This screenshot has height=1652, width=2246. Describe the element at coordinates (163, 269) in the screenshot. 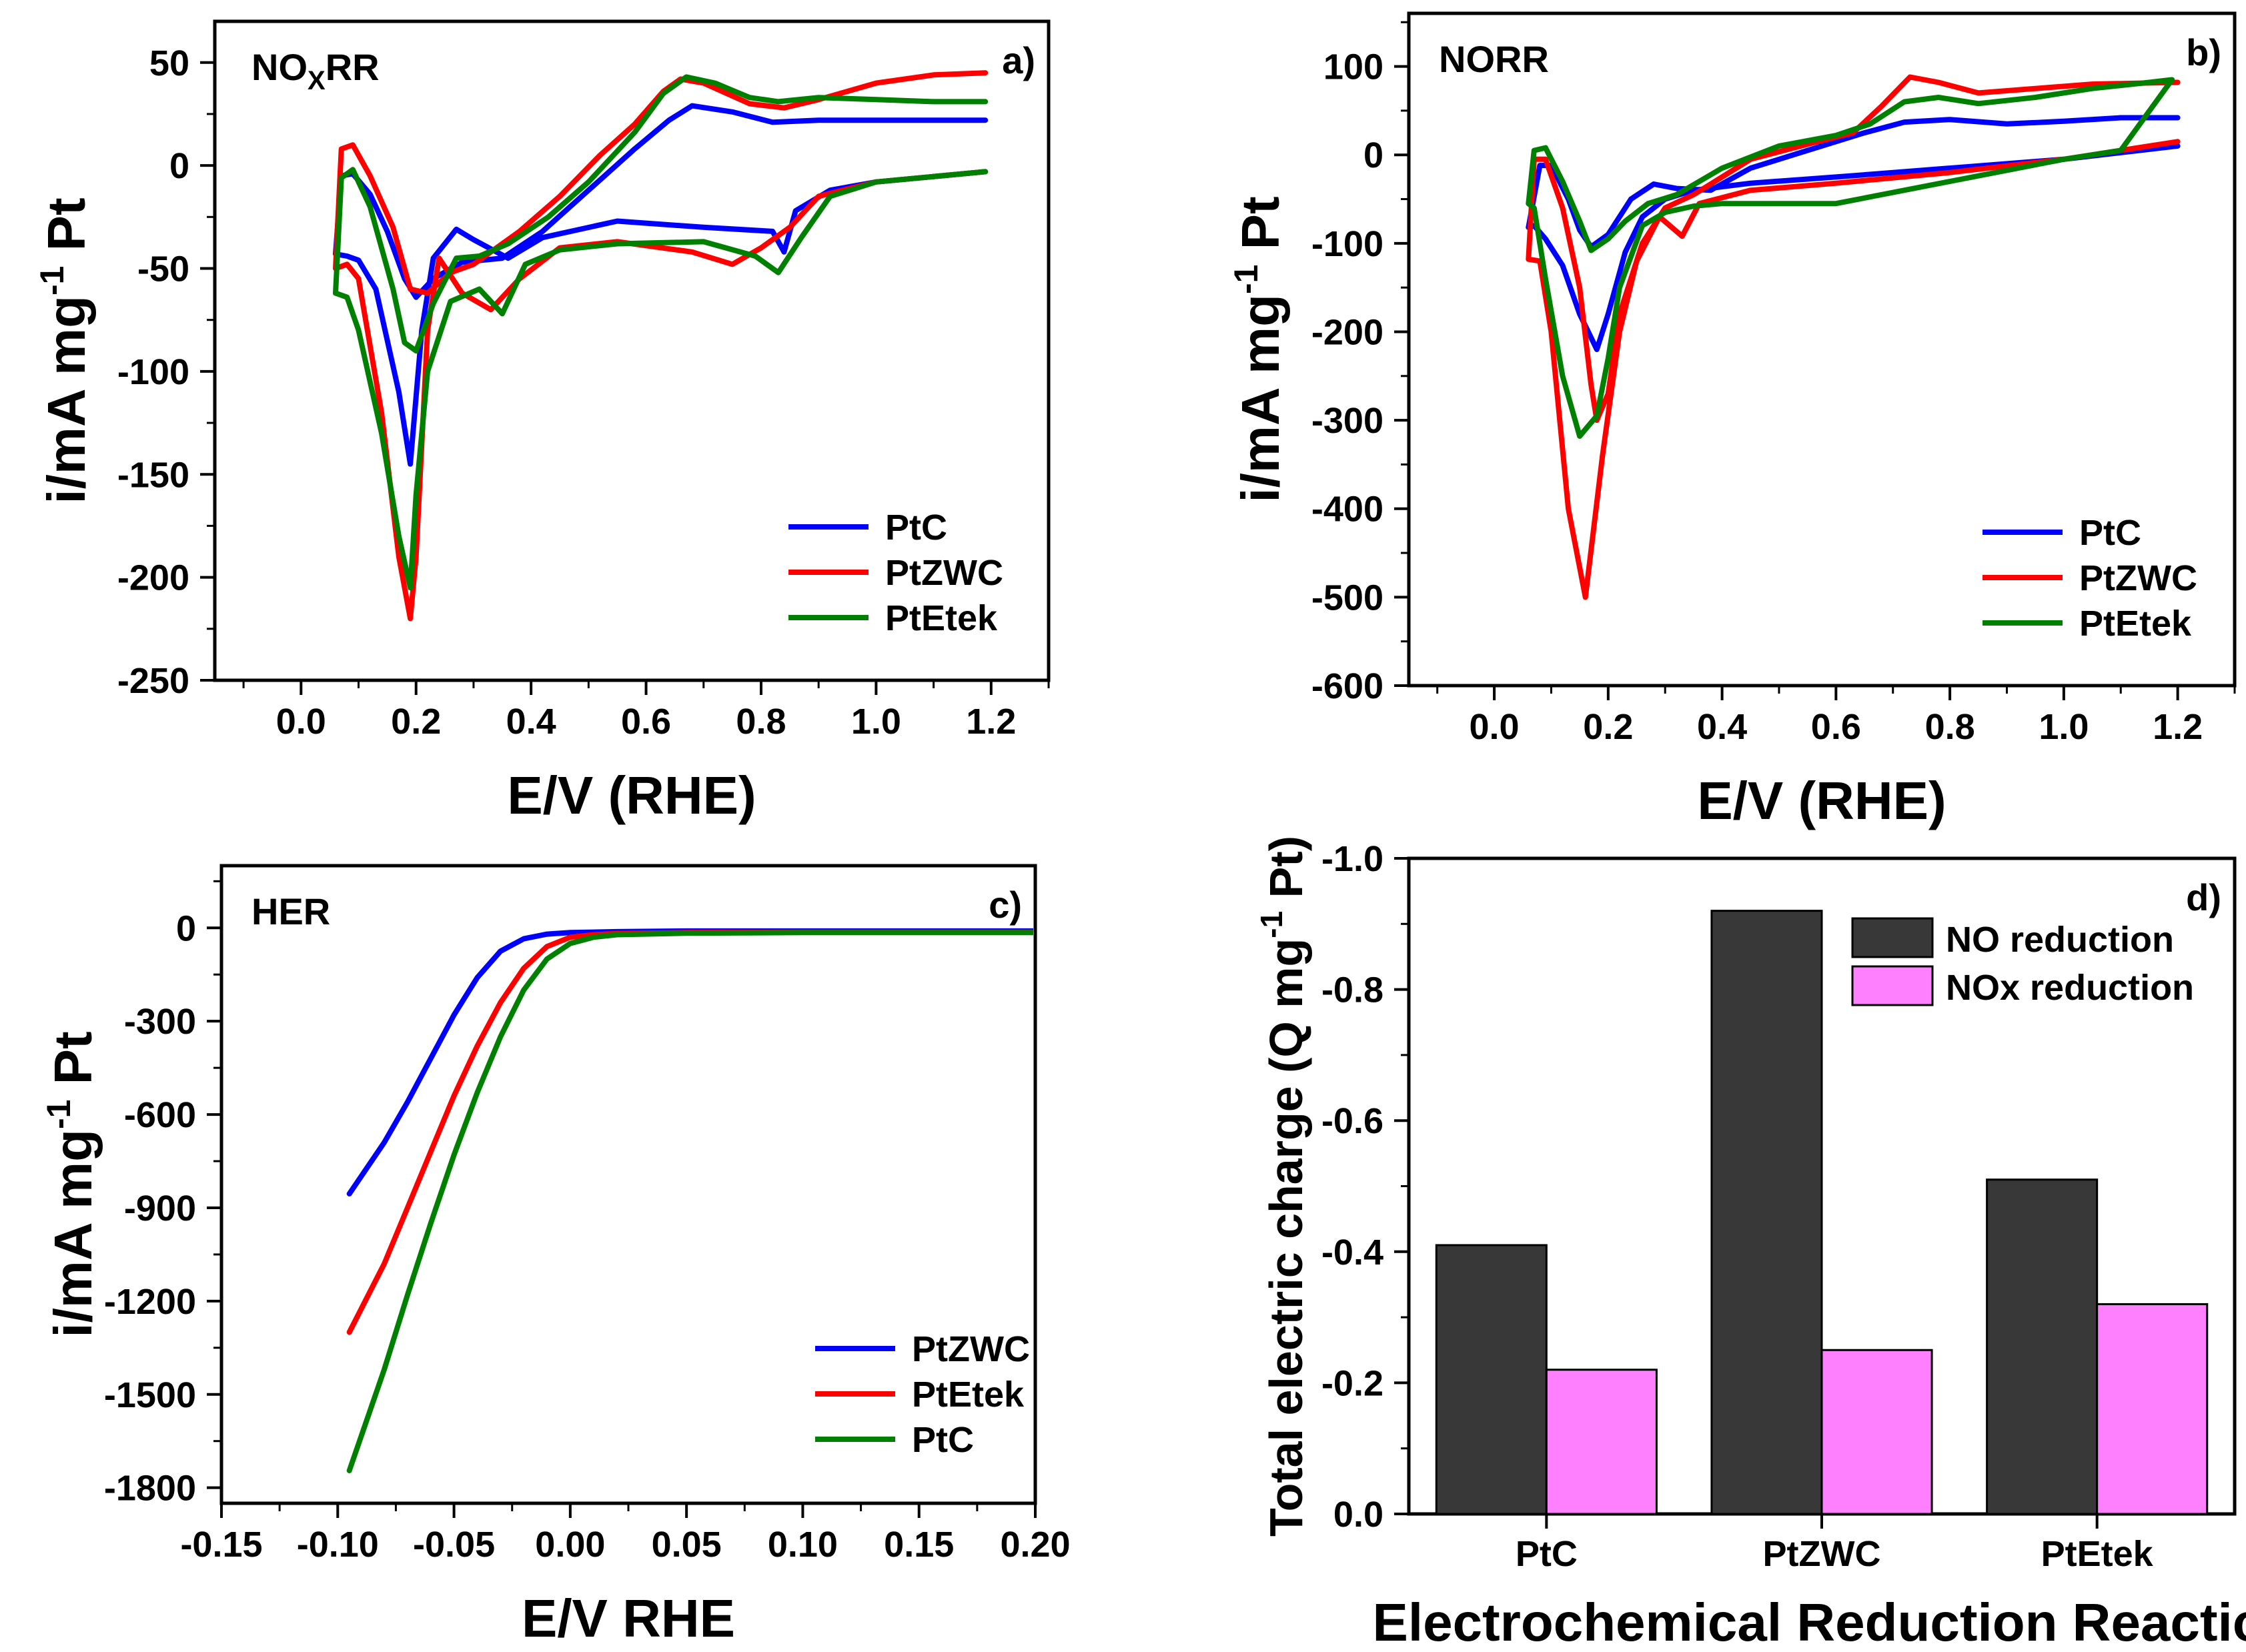

I see `y-tick-label: -50` at that location.